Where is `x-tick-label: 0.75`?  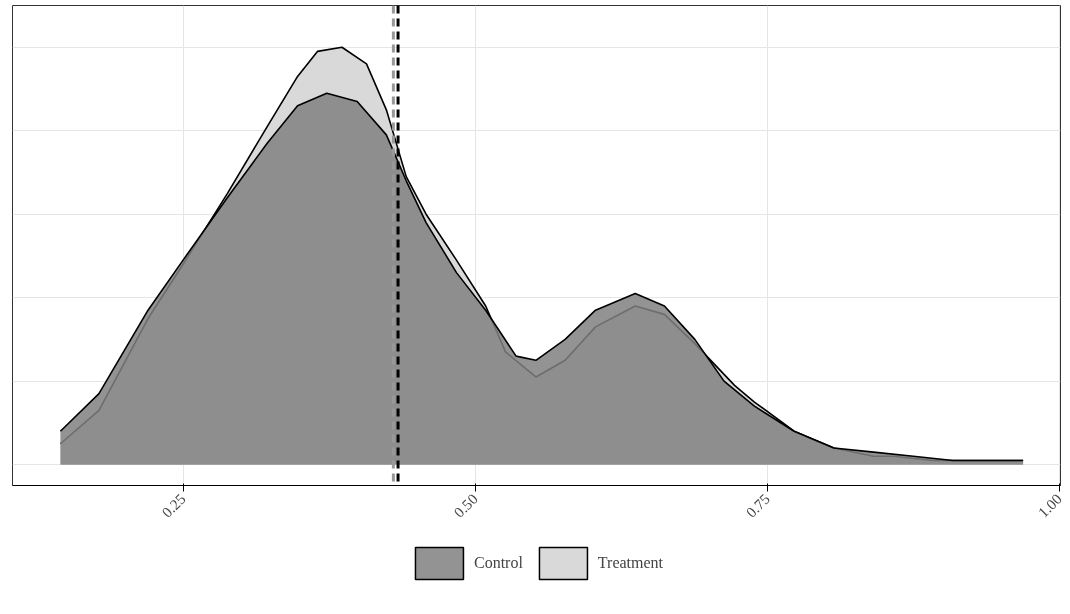 x-tick-label: 0.75 is located at coordinates (758, 505).